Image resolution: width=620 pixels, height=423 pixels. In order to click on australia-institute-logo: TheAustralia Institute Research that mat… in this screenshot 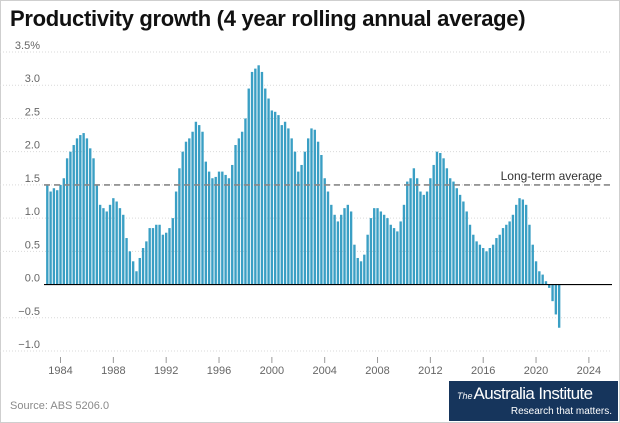, I will do `click(533, 401)`.